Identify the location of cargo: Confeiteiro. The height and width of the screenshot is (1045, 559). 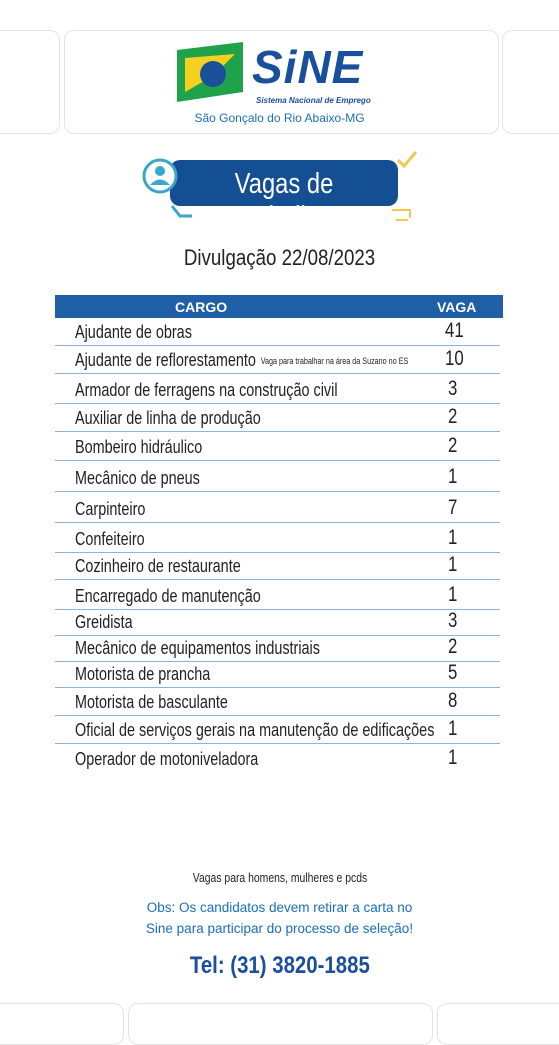
(110, 539).